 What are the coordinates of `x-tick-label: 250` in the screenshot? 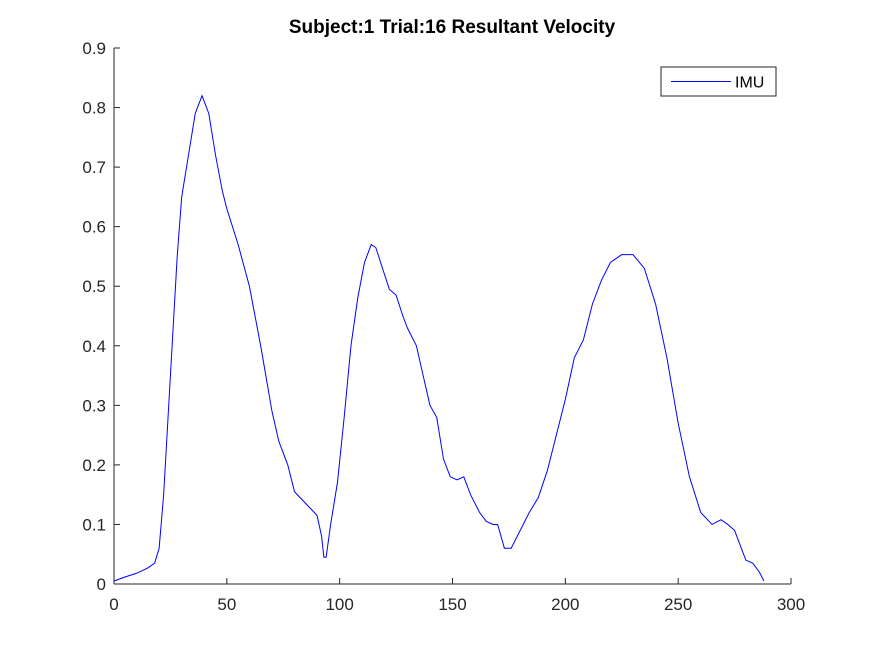 It's located at (678, 604).